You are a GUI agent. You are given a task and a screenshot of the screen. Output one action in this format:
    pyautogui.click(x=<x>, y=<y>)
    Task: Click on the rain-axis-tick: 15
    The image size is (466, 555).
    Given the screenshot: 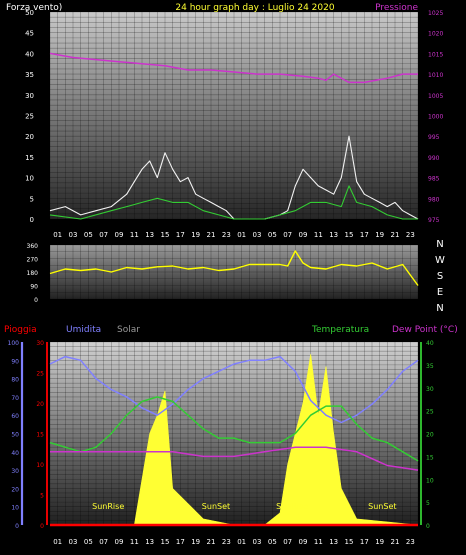 What is the action you would take?
    pyautogui.click(x=40, y=435)
    